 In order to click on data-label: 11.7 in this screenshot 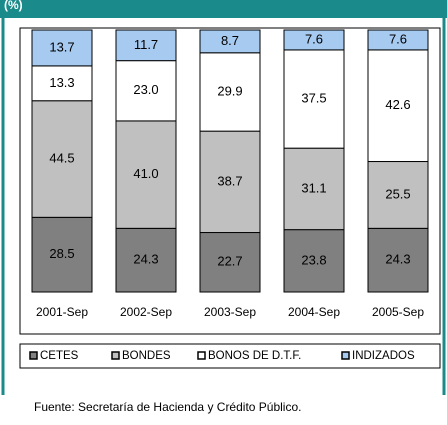, I will do `click(146, 44)`.